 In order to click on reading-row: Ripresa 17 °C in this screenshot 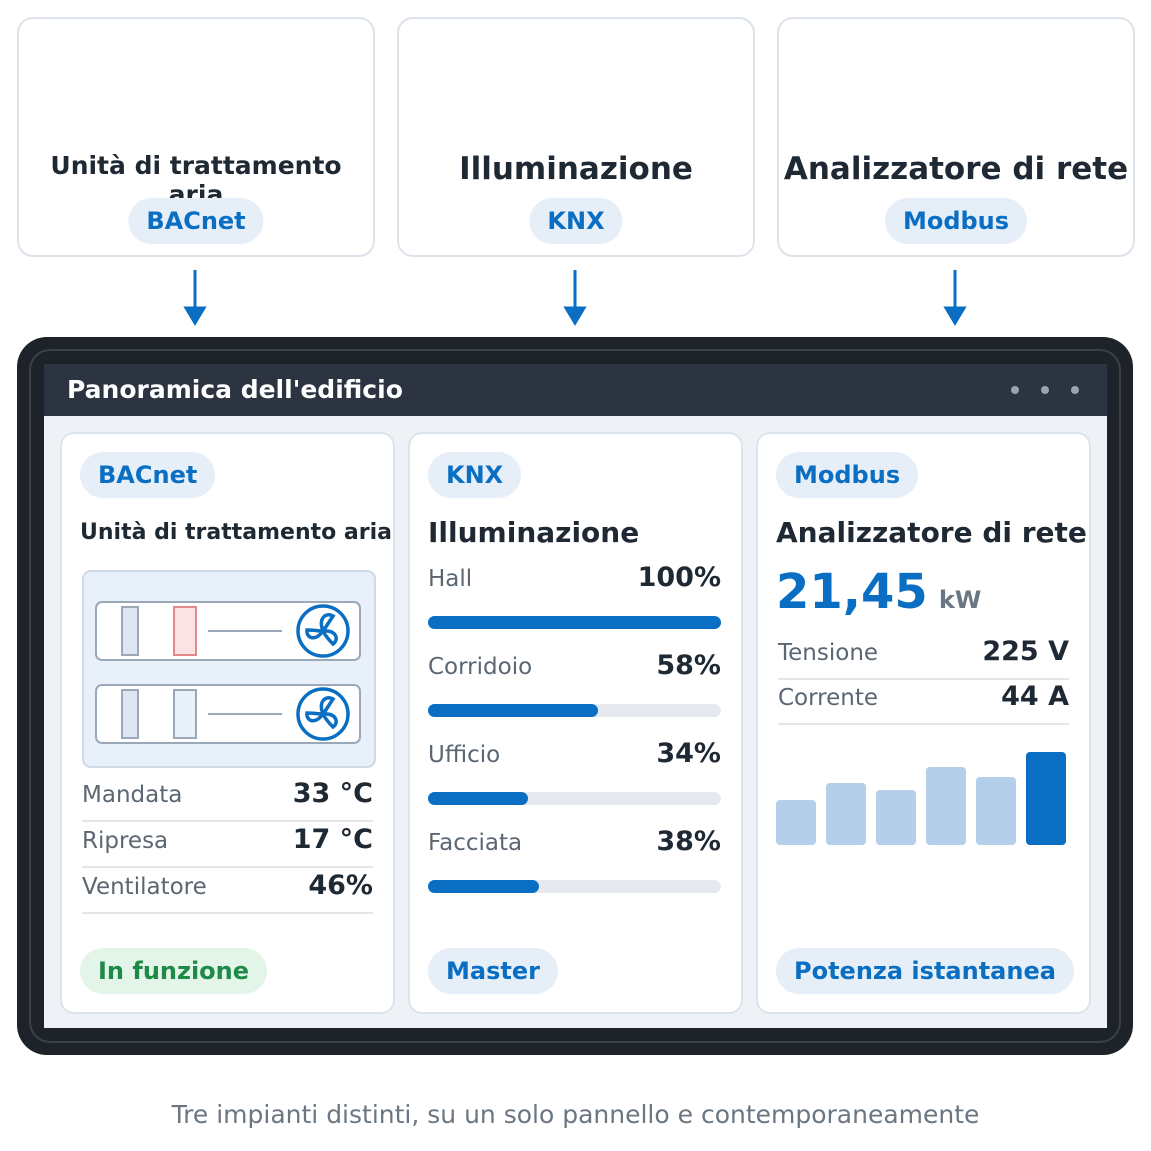, I will do `click(227, 845)`.